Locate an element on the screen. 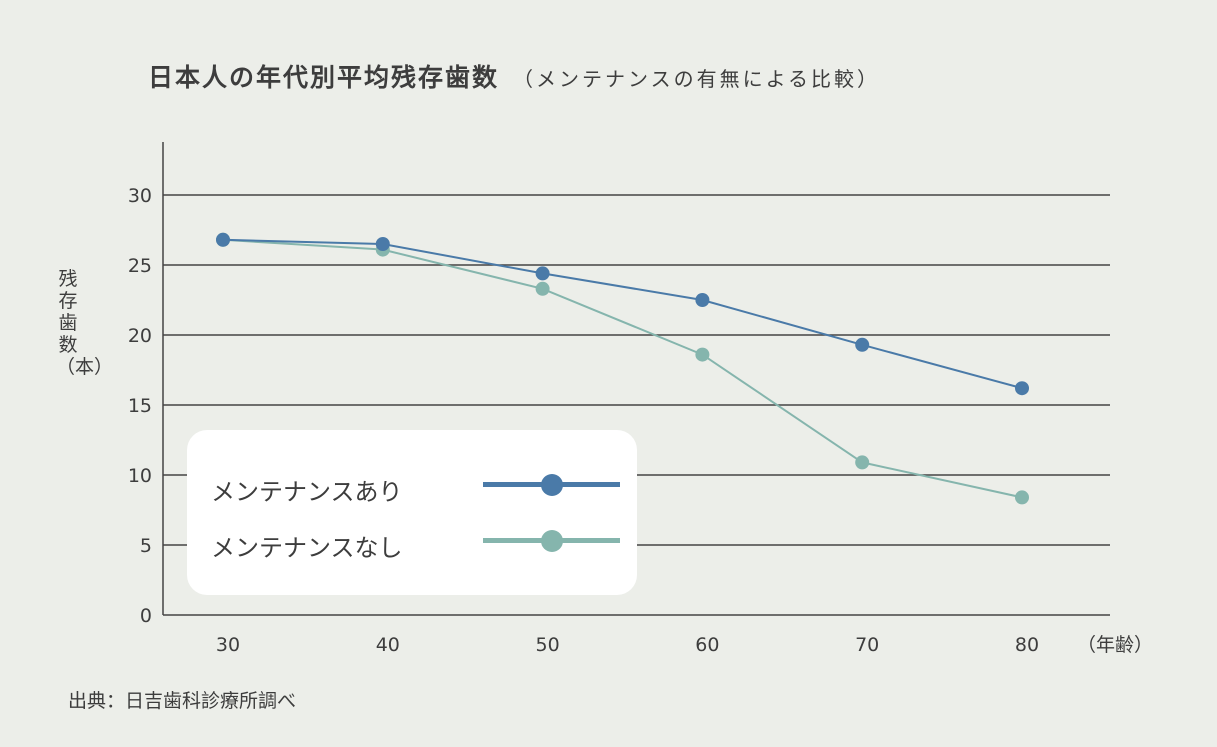  legend-swatch-with-maintenance is located at coordinates (551, 484).